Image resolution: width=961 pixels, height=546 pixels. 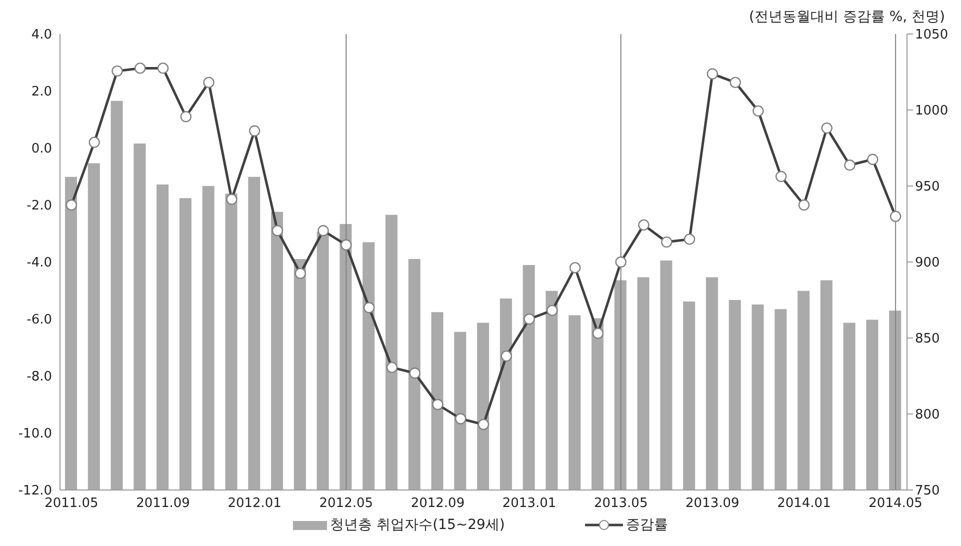 What do you see at coordinates (927, 415) in the screenshot?
I see `y2-tick-label: 800` at bounding box center [927, 415].